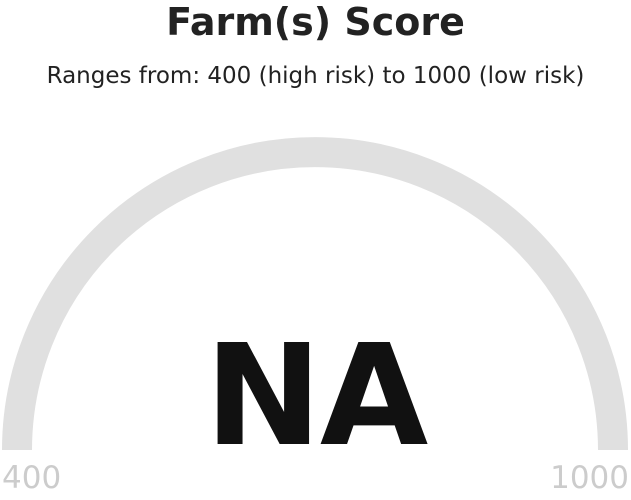  What do you see at coordinates (589, 478) in the screenshot?
I see `gauge-max-label: 1000` at bounding box center [589, 478].